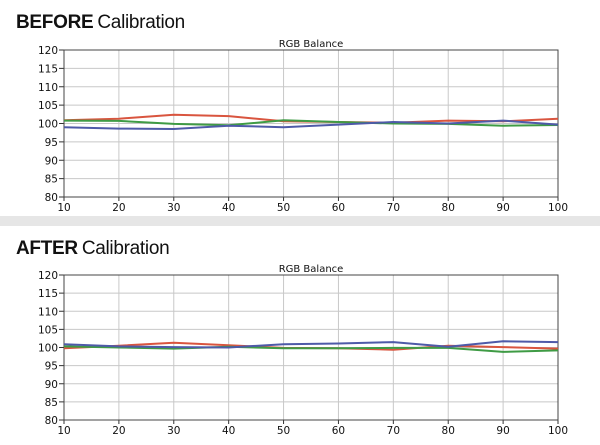  I want to click on panel-heading: BEFORE Calibration, so click(100, 23).